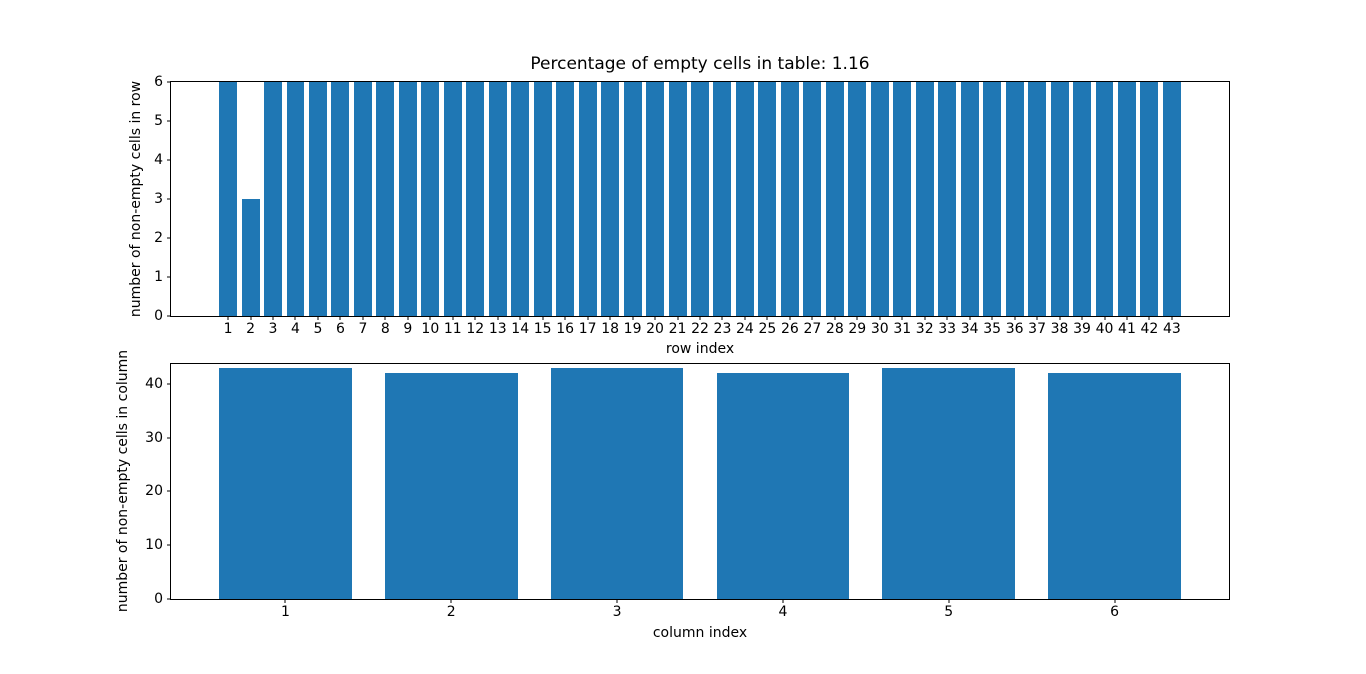 The image size is (1366, 674). Describe the element at coordinates (700, 329) in the screenshot. I see `x-tick-label: 22` at that location.